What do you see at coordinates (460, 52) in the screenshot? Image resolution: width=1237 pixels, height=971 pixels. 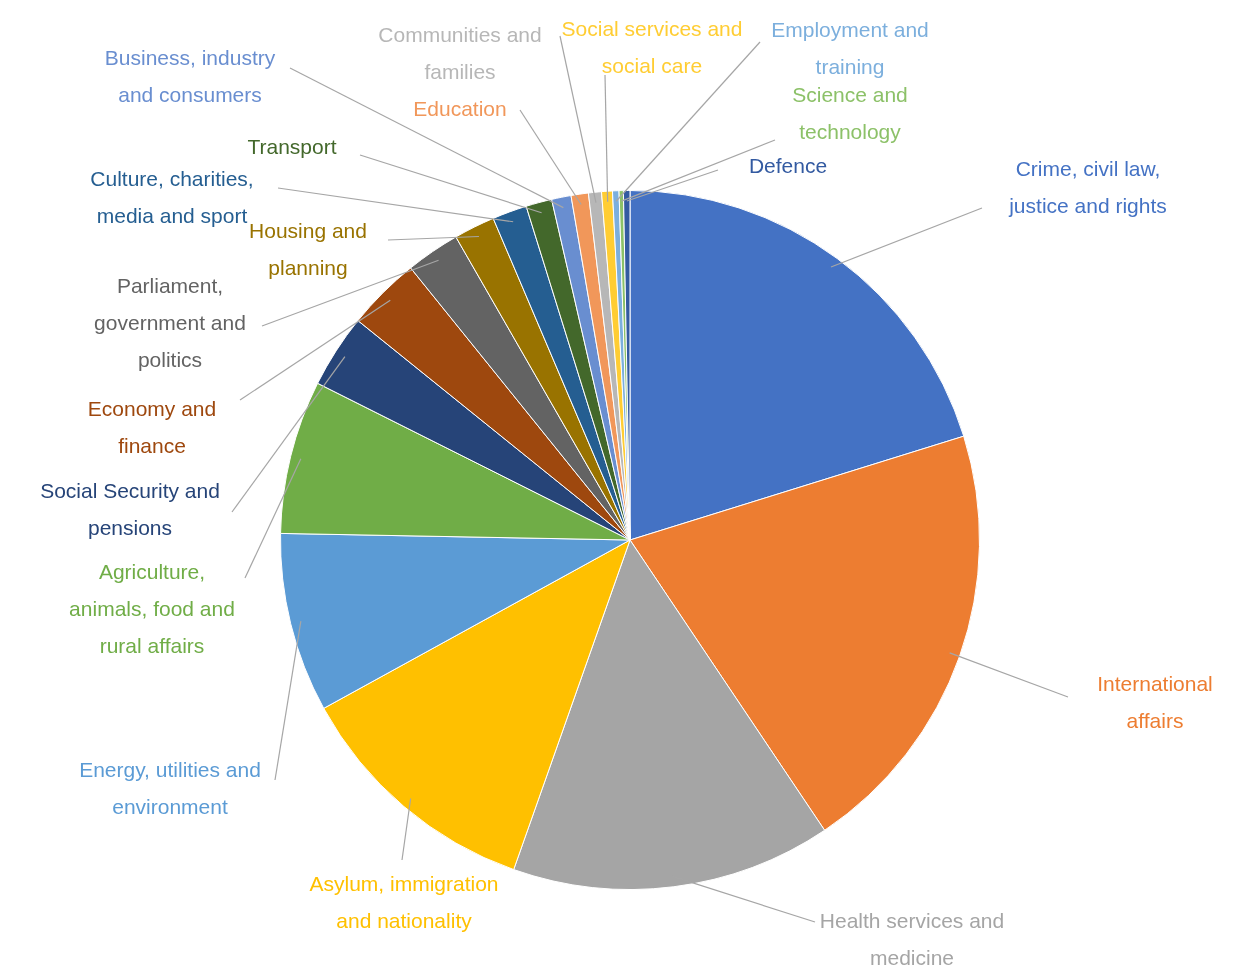 I see `slice-label: Communities and families` at bounding box center [460, 52].